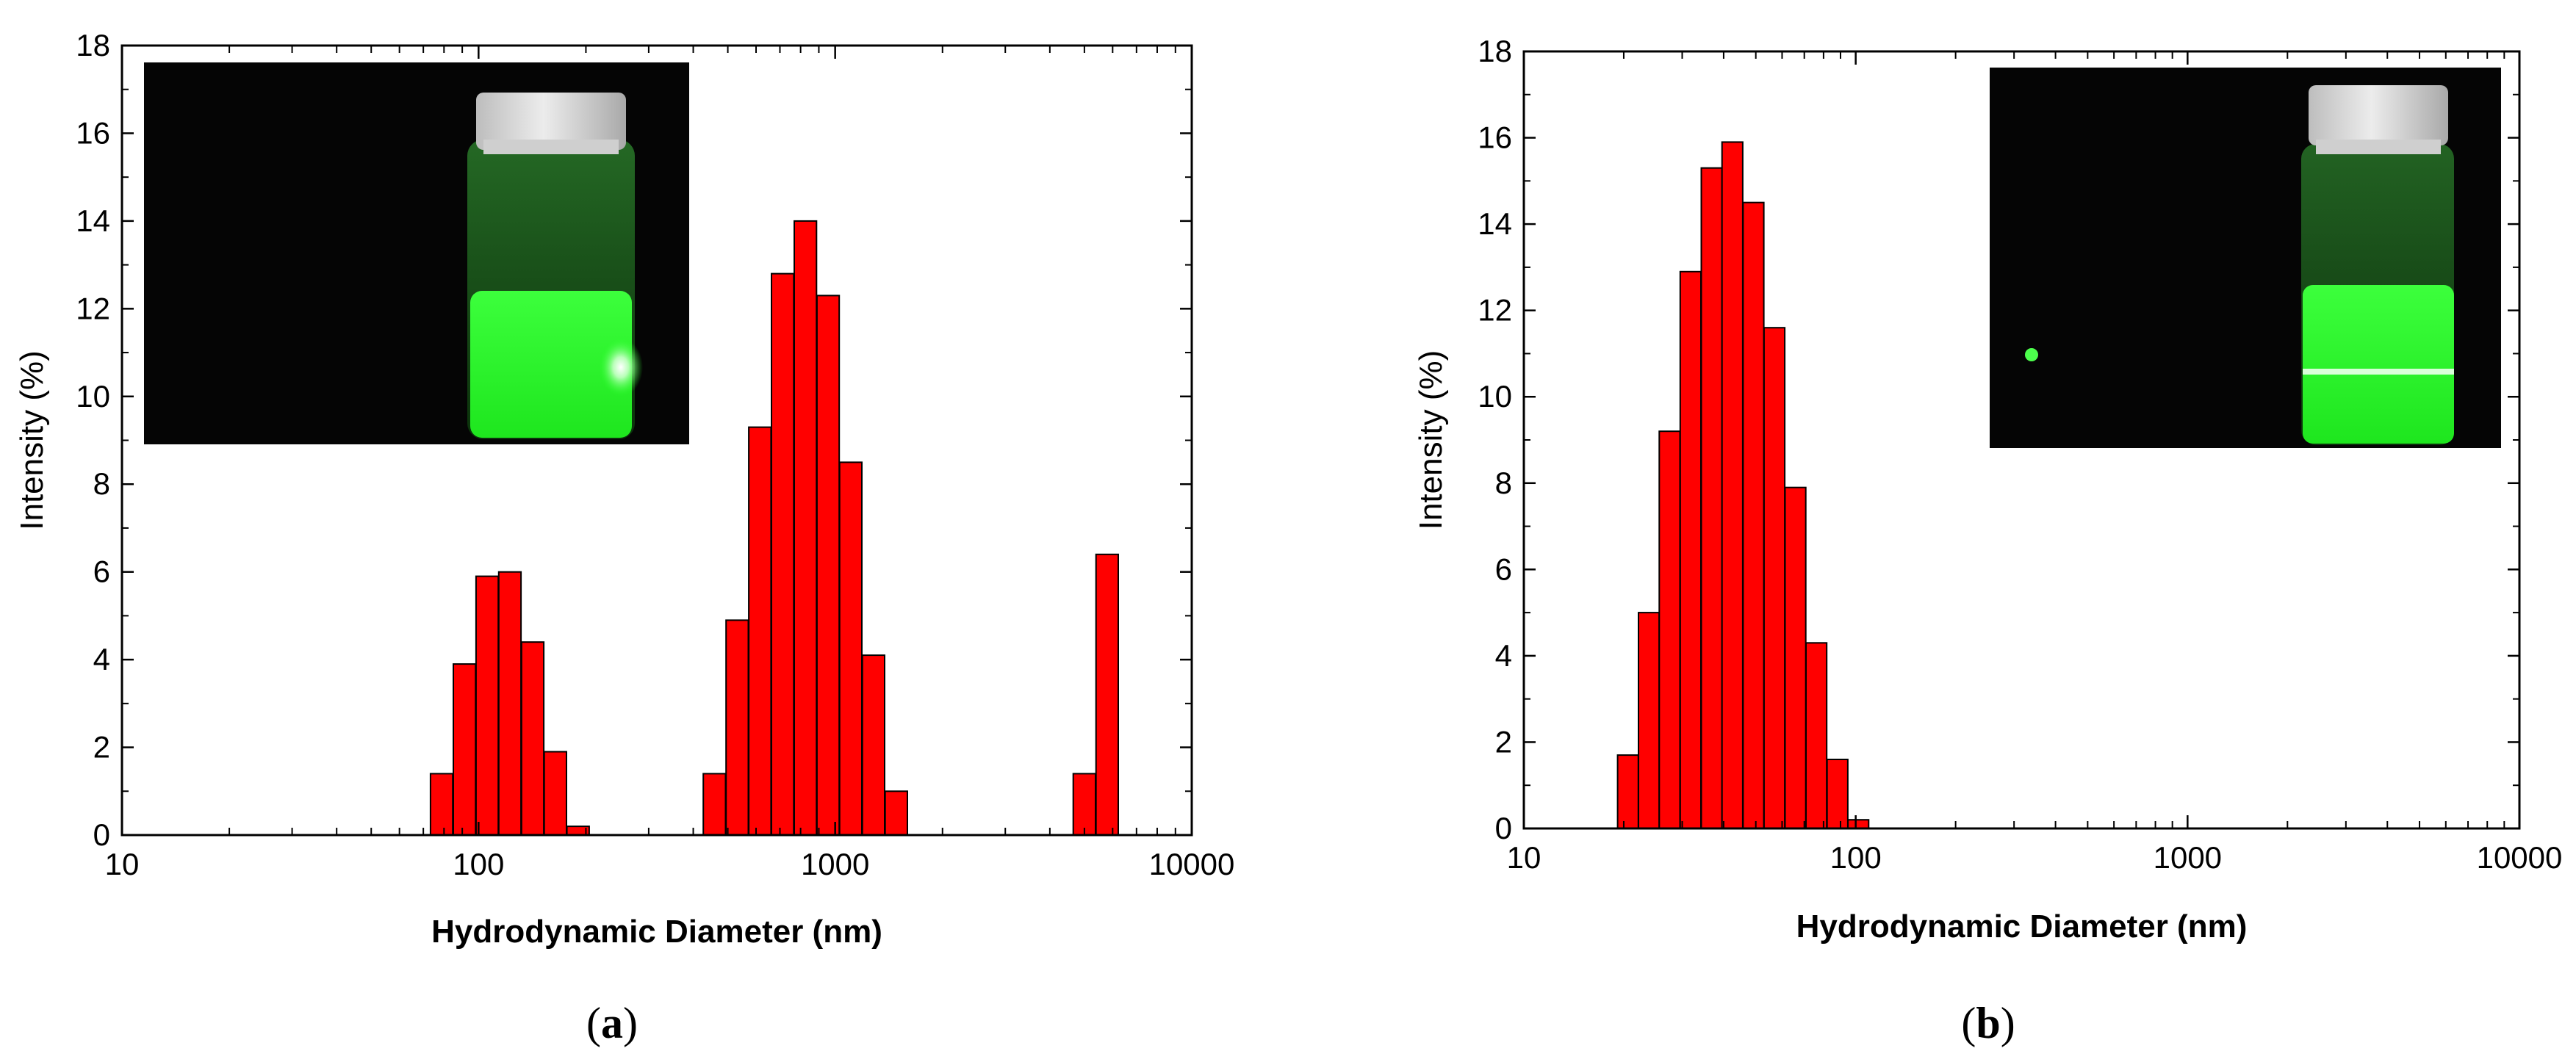 The width and height of the screenshot is (2576, 1051). Describe the element at coordinates (621, 367) in the screenshot. I see `light-spot-icon` at that location.